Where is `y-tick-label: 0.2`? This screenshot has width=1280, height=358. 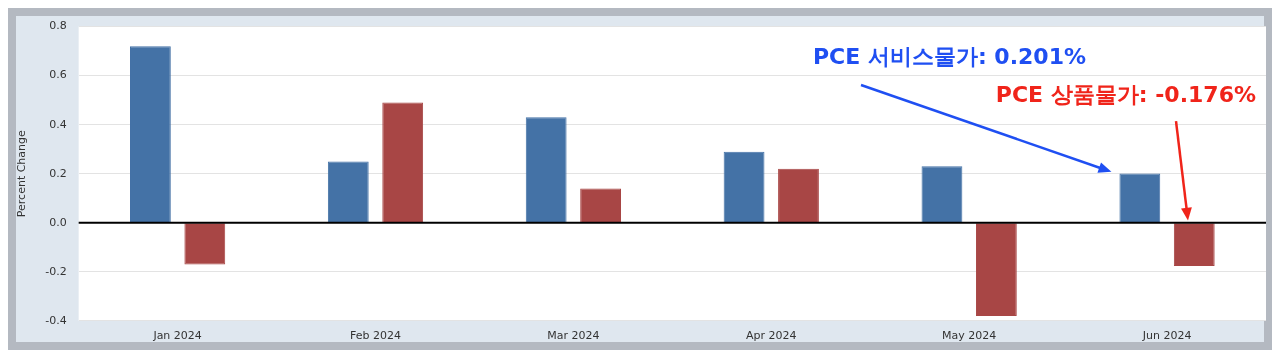
y-tick-label: 0.2 is located at coordinates (58, 173).